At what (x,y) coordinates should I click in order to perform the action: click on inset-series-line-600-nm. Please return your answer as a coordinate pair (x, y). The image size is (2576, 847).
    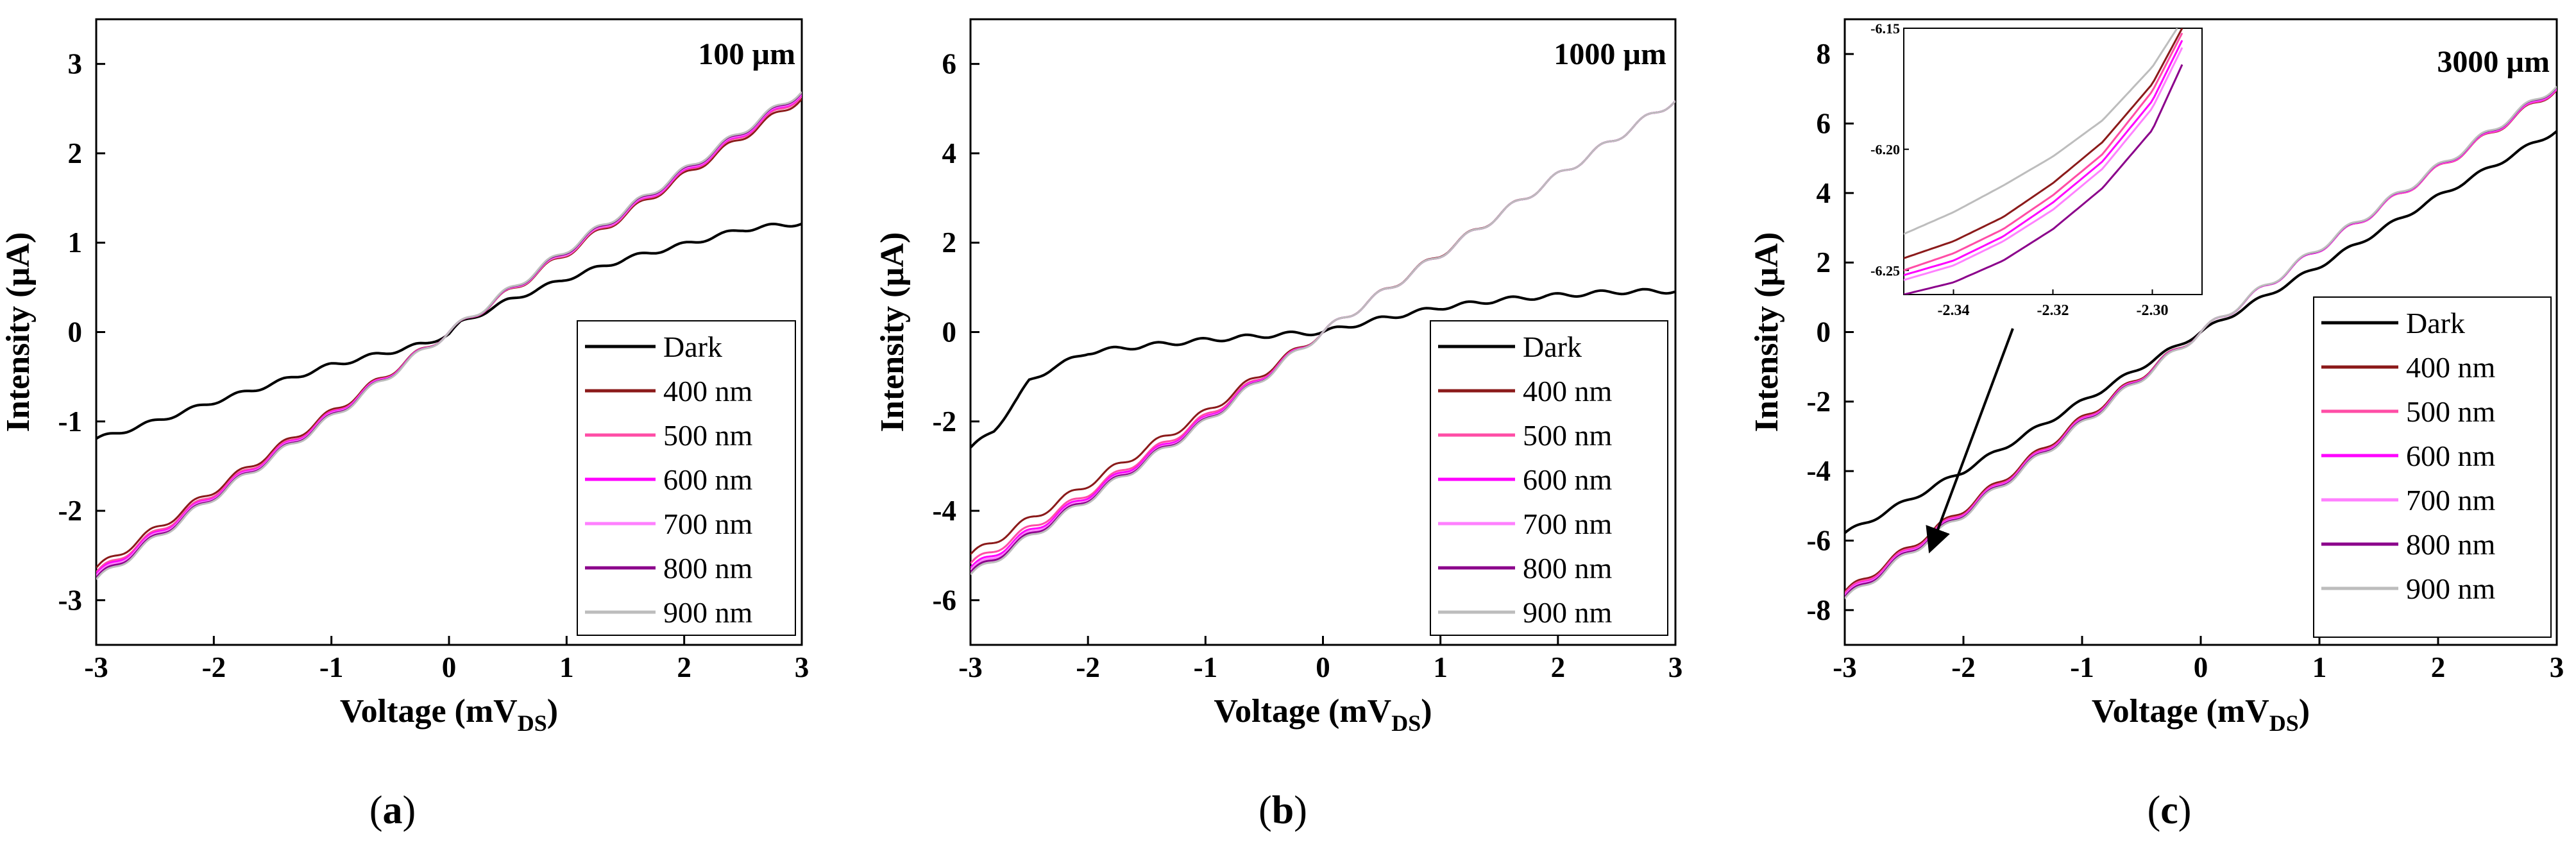
    Looking at the image, I should click on (2043, 159).